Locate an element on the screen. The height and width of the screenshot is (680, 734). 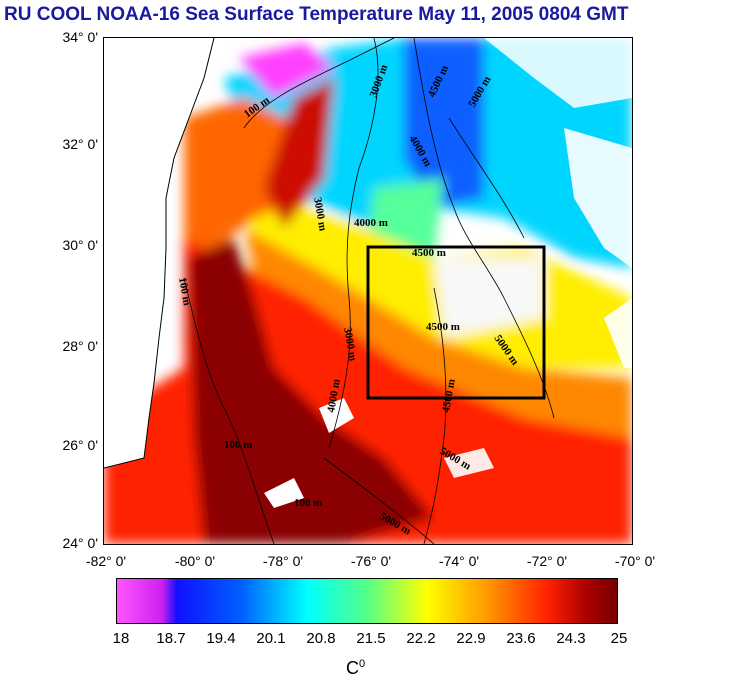
colorbar-tick: 20.1 is located at coordinates (271, 638).